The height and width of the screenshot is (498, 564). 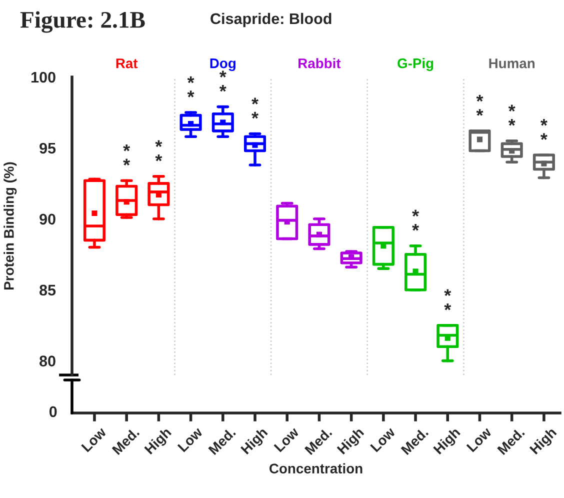 What do you see at coordinates (48, 148) in the screenshot?
I see `y-tick-label: 95` at bounding box center [48, 148].